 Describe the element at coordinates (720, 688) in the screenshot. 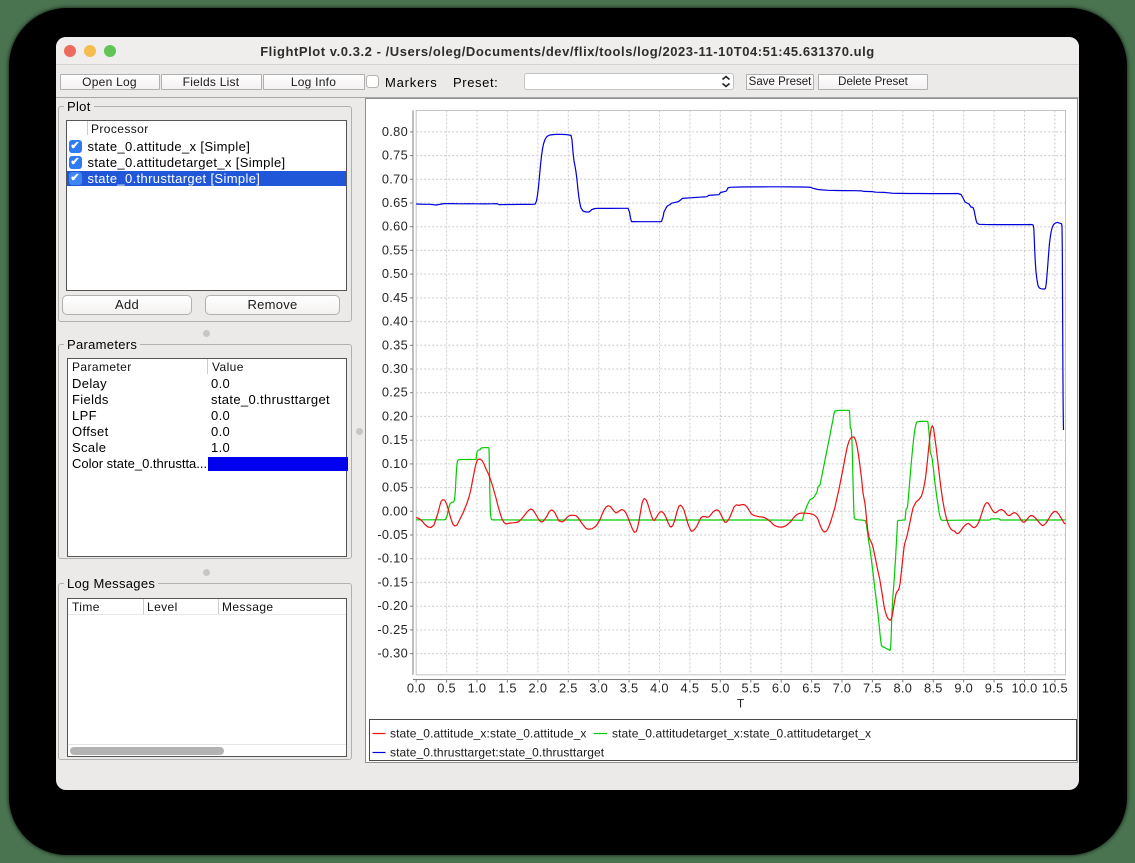

I see `svg-text: 5.0` at that location.